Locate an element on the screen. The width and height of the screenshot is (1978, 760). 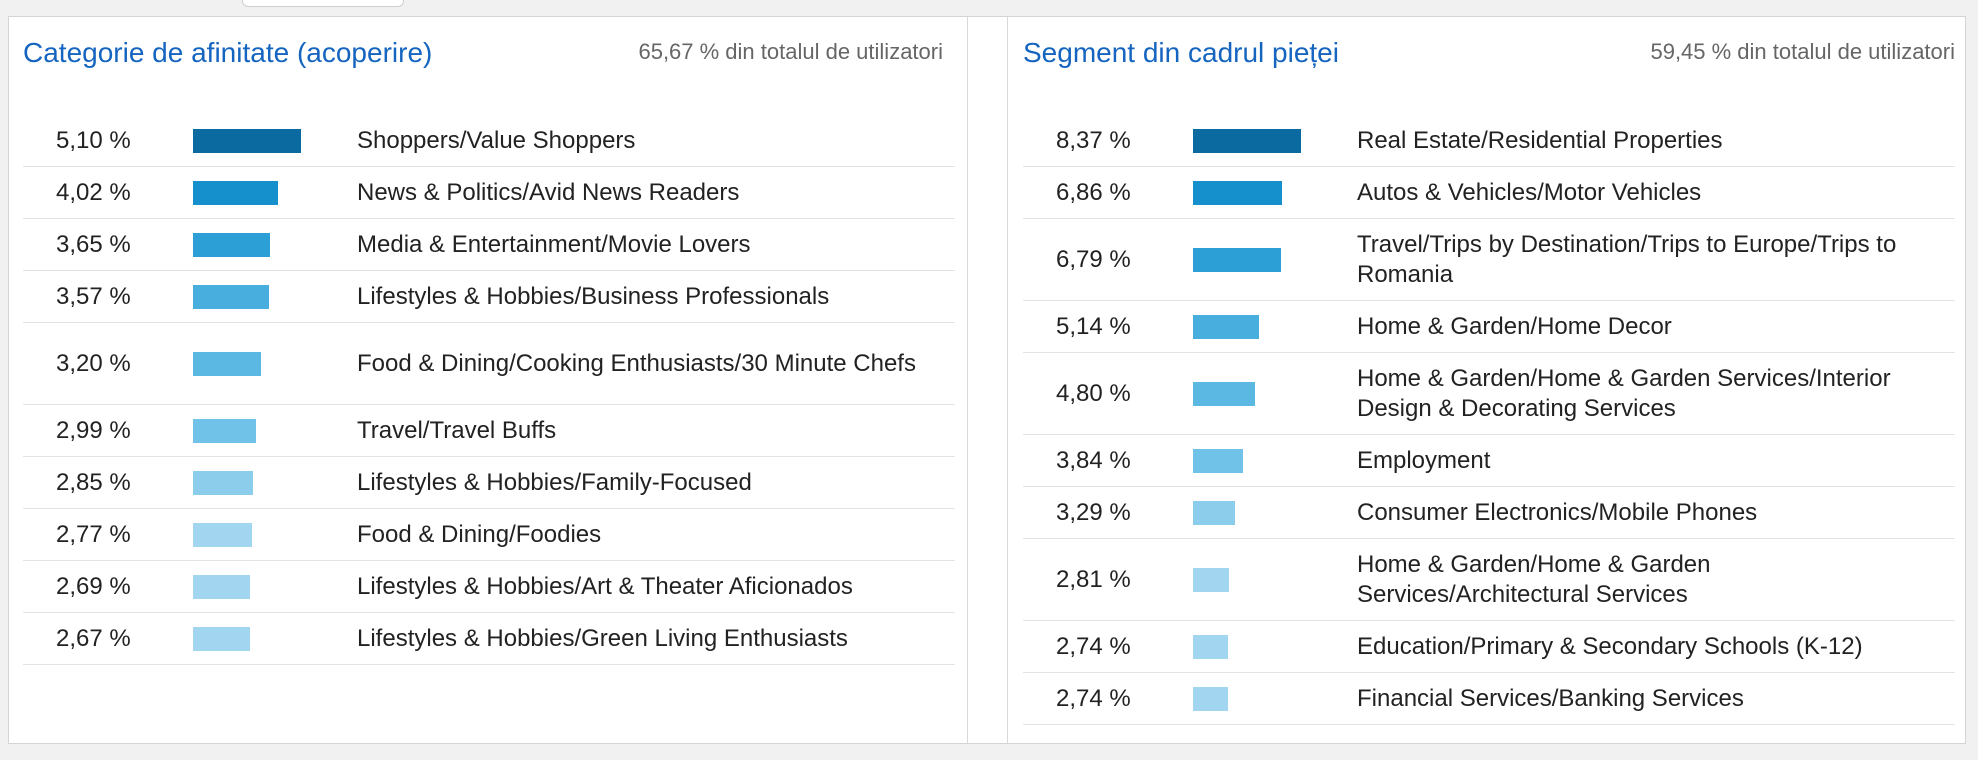
percentage-value: 5,10 % is located at coordinates (93, 140).